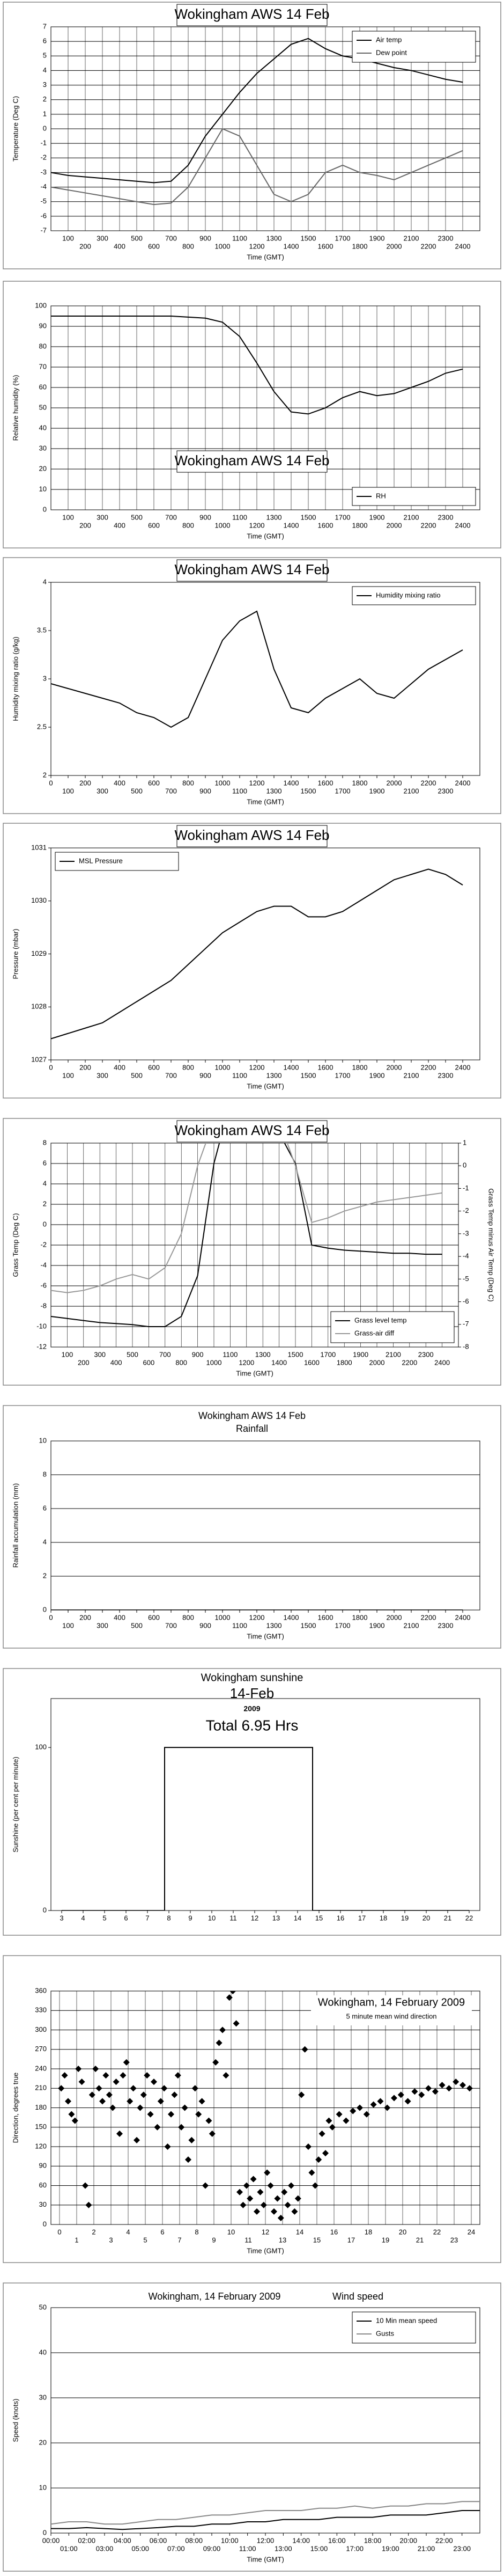 The height and width of the screenshot is (2576, 504). I want to click on x-tick-label: 8, so click(196, 2232).